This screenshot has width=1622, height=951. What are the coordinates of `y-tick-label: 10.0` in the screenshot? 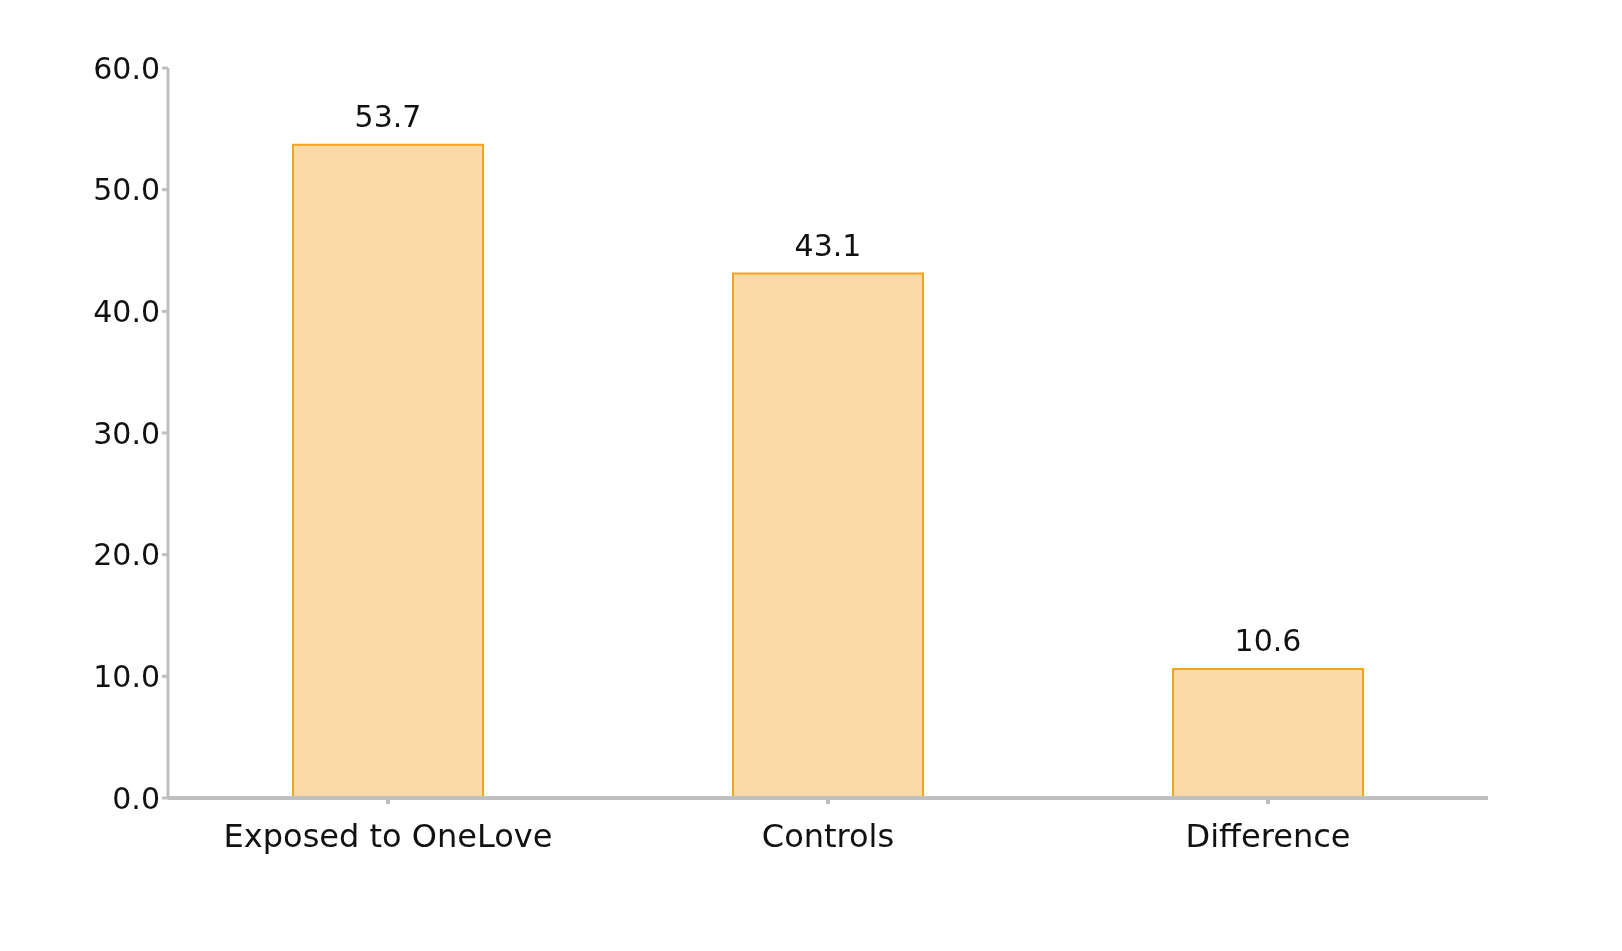 It's located at (126, 676).